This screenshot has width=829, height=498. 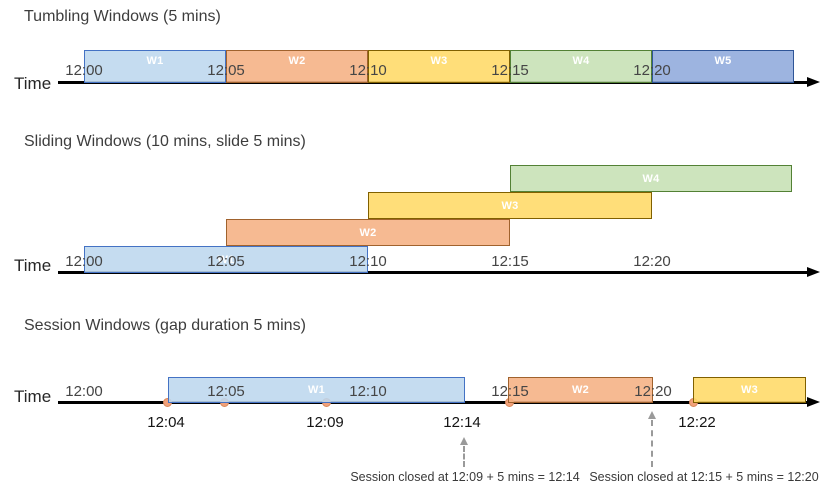 What do you see at coordinates (226, 391) in the screenshot?
I see `session-tick-1205: 12:05` at bounding box center [226, 391].